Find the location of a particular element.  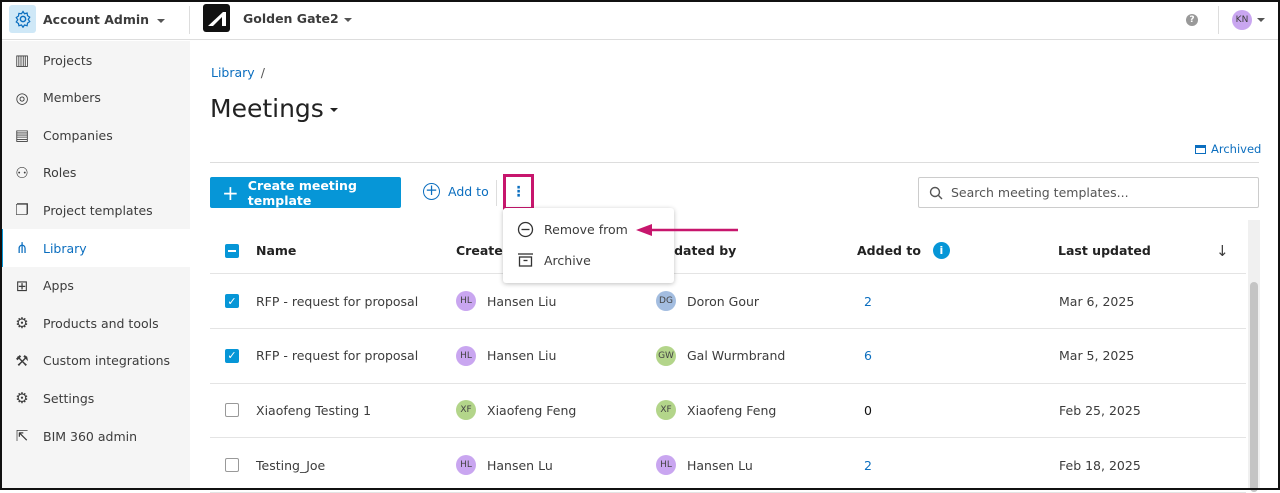

project-switcher: Golden Gate2 is located at coordinates (297, 18).